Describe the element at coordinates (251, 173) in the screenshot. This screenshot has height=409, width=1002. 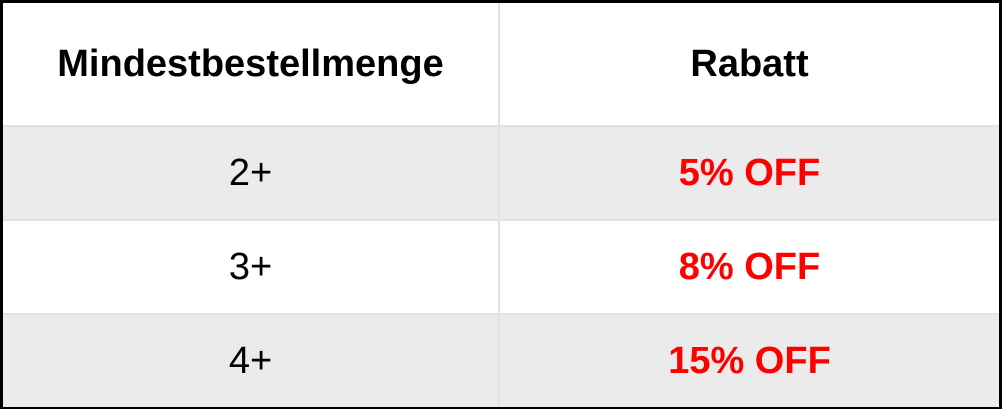
I see `quantity-cell: 2+` at that location.